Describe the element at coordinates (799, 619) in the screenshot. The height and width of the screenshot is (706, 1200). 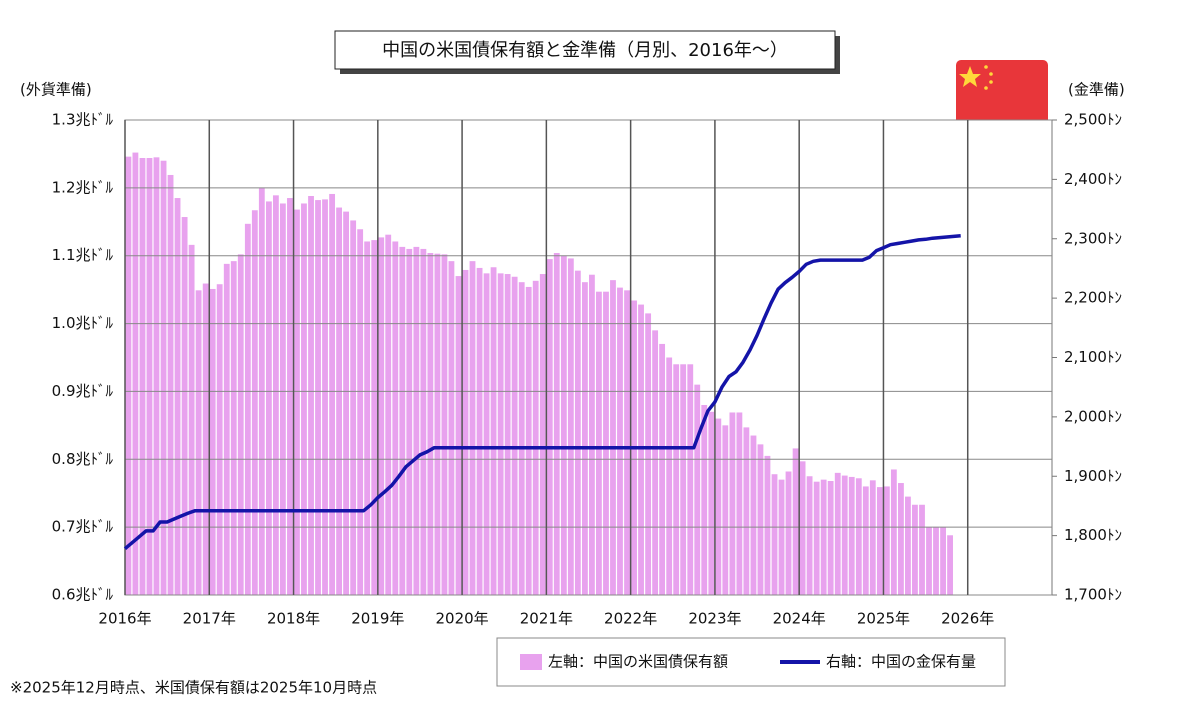
I see `x-tick-label: 2024年` at that location.